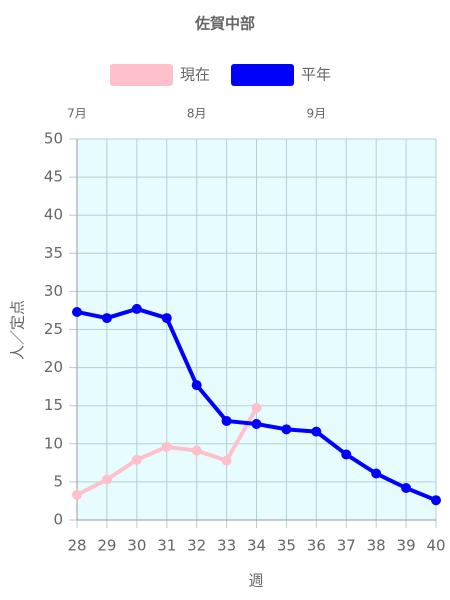  Describe the element at coordinates (316, 546) in the screenshot. I see `x-tick-label: 36` at that location.